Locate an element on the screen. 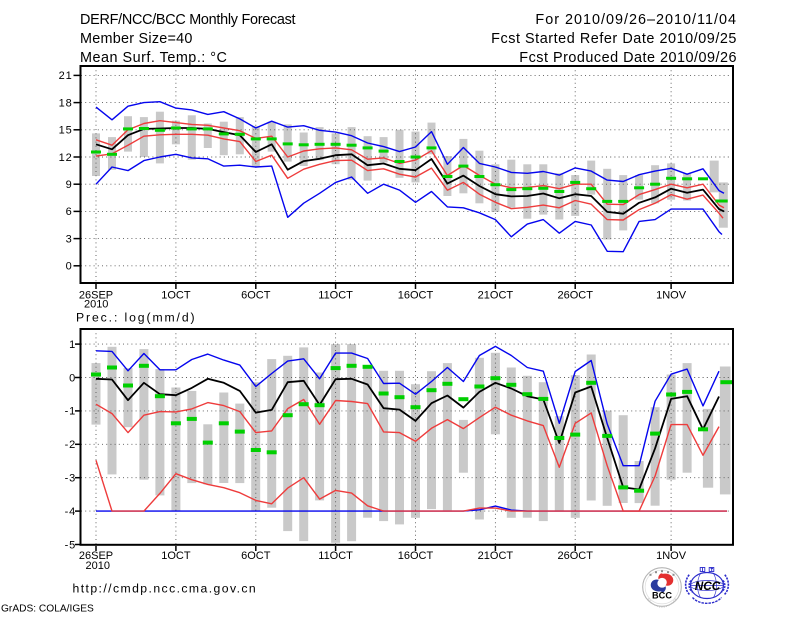  svg-text: GrADS: COLA/IGES is located at coordinates (47, 608).